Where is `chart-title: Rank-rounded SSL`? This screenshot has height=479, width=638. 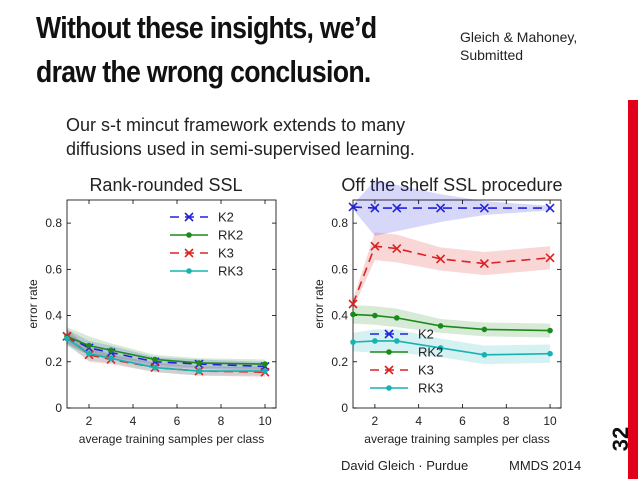 chart-title: Rank-rounded SSL is located at coordinates (165, 185).